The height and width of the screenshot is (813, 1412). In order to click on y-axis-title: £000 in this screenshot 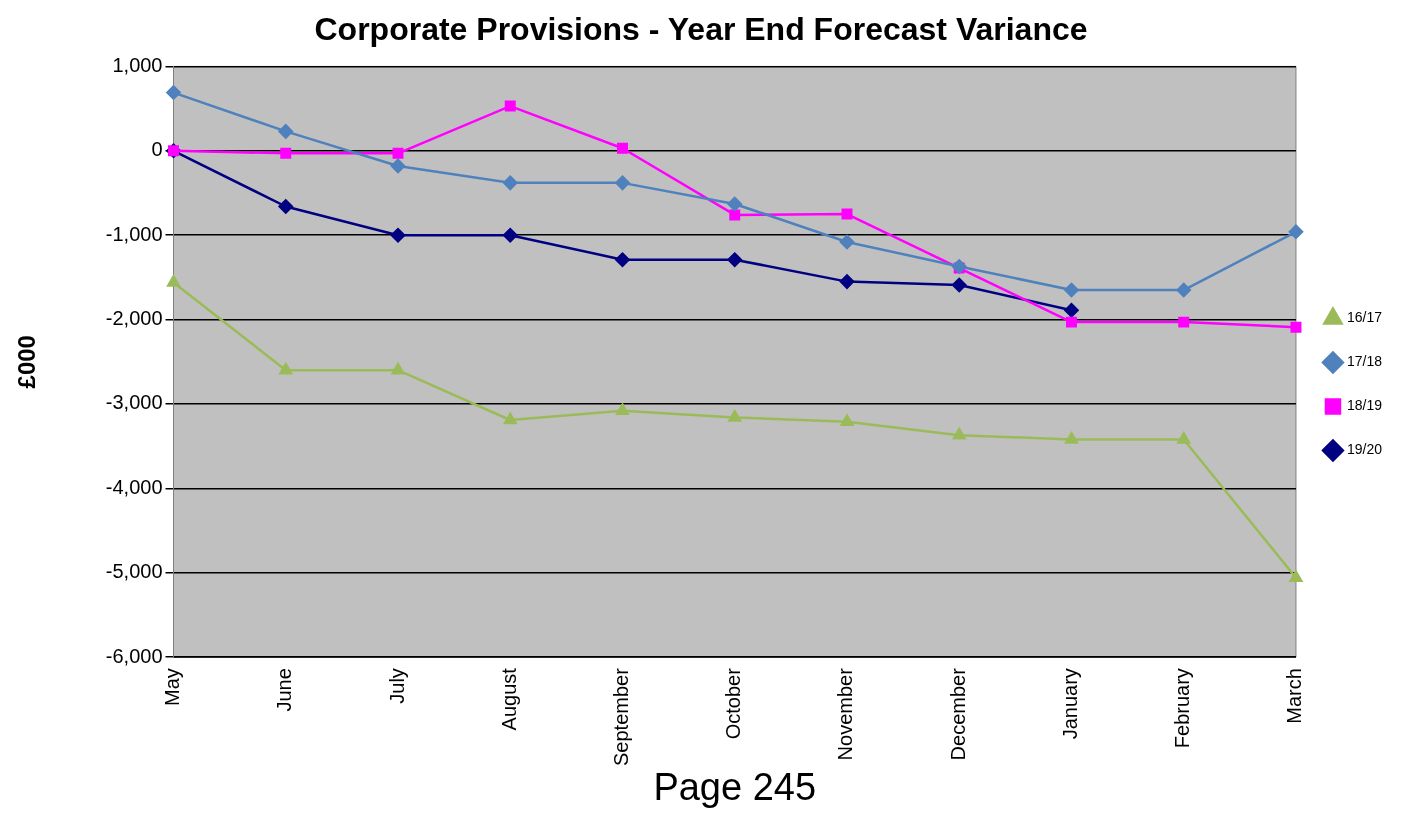, I will do `click(27, 362)`.